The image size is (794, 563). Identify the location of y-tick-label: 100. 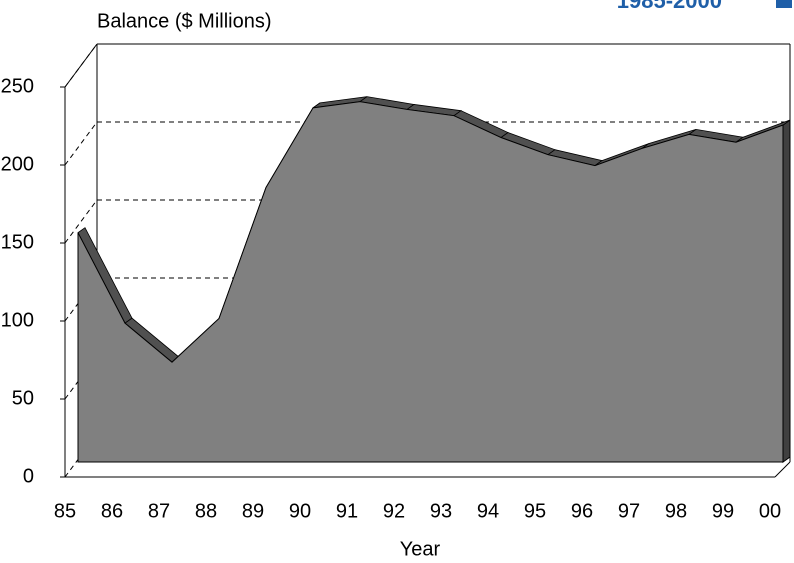
(17, 320).